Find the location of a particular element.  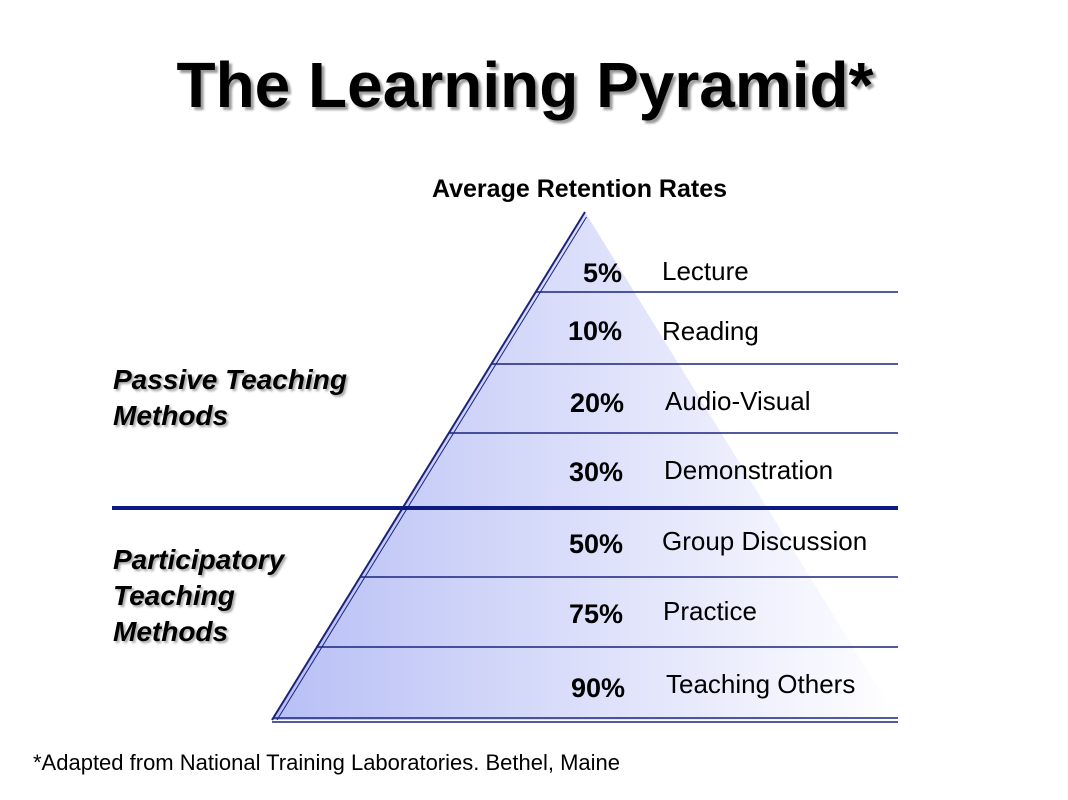

participatory-label-line: Methods is located at coordinates (171, 631).